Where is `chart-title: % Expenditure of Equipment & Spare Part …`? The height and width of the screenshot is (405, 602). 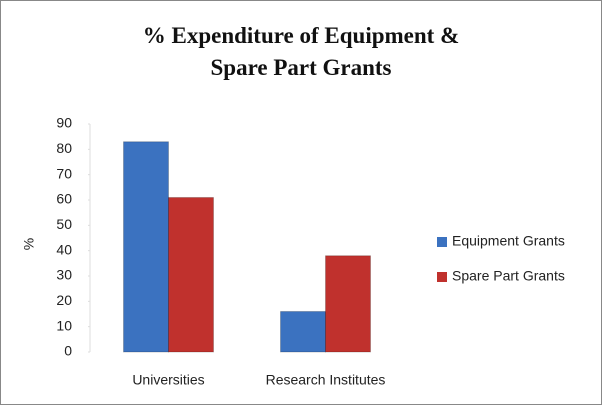 chart-title: % Expenditure of Equipment & Spare Part … is located at coordinates (301, 51).